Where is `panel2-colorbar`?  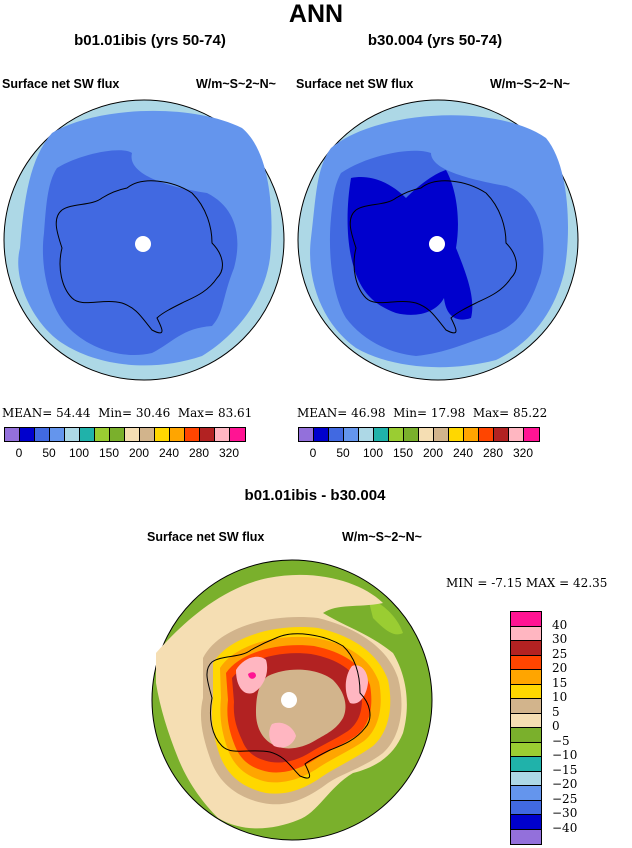 panel2-colorbar is located at coordinates (419, 434).